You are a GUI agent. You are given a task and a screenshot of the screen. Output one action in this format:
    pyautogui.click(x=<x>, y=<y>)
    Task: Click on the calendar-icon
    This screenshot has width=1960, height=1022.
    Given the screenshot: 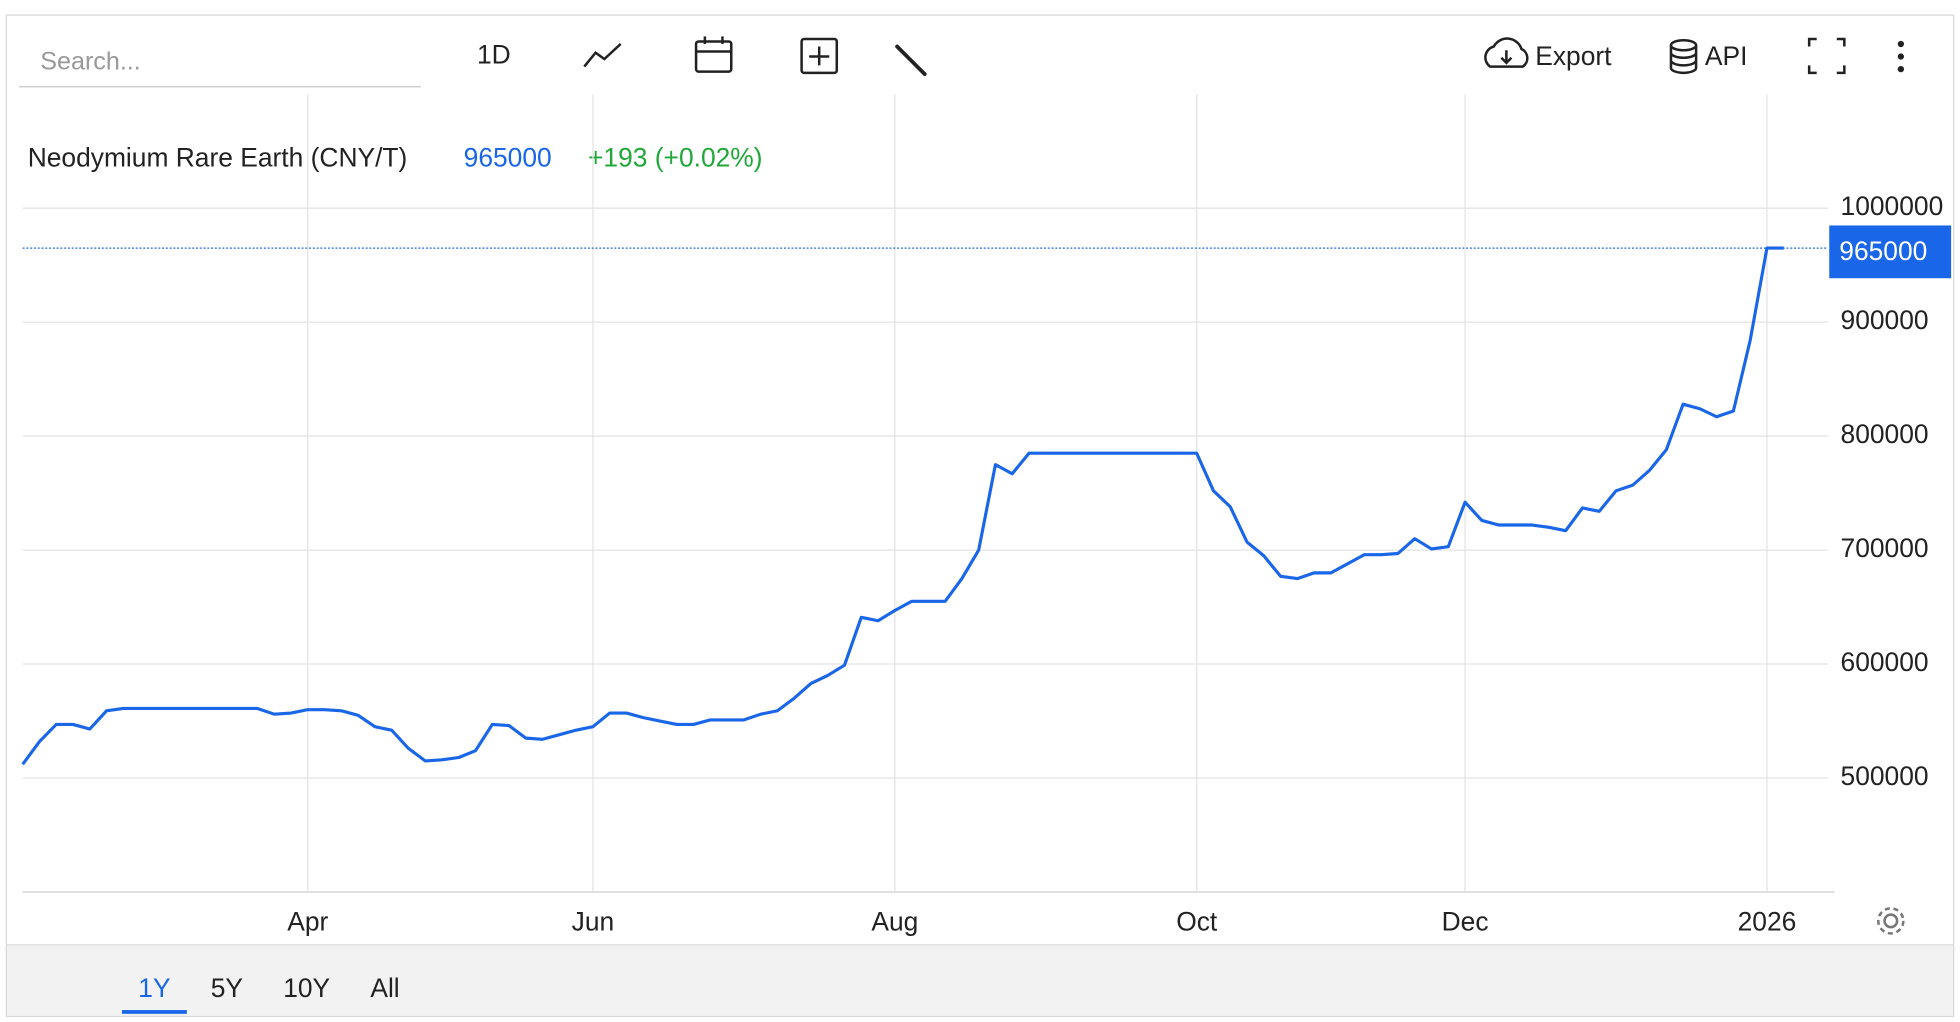 What is the action you would take?
    pyautogui.click(x=713, y=54)
    